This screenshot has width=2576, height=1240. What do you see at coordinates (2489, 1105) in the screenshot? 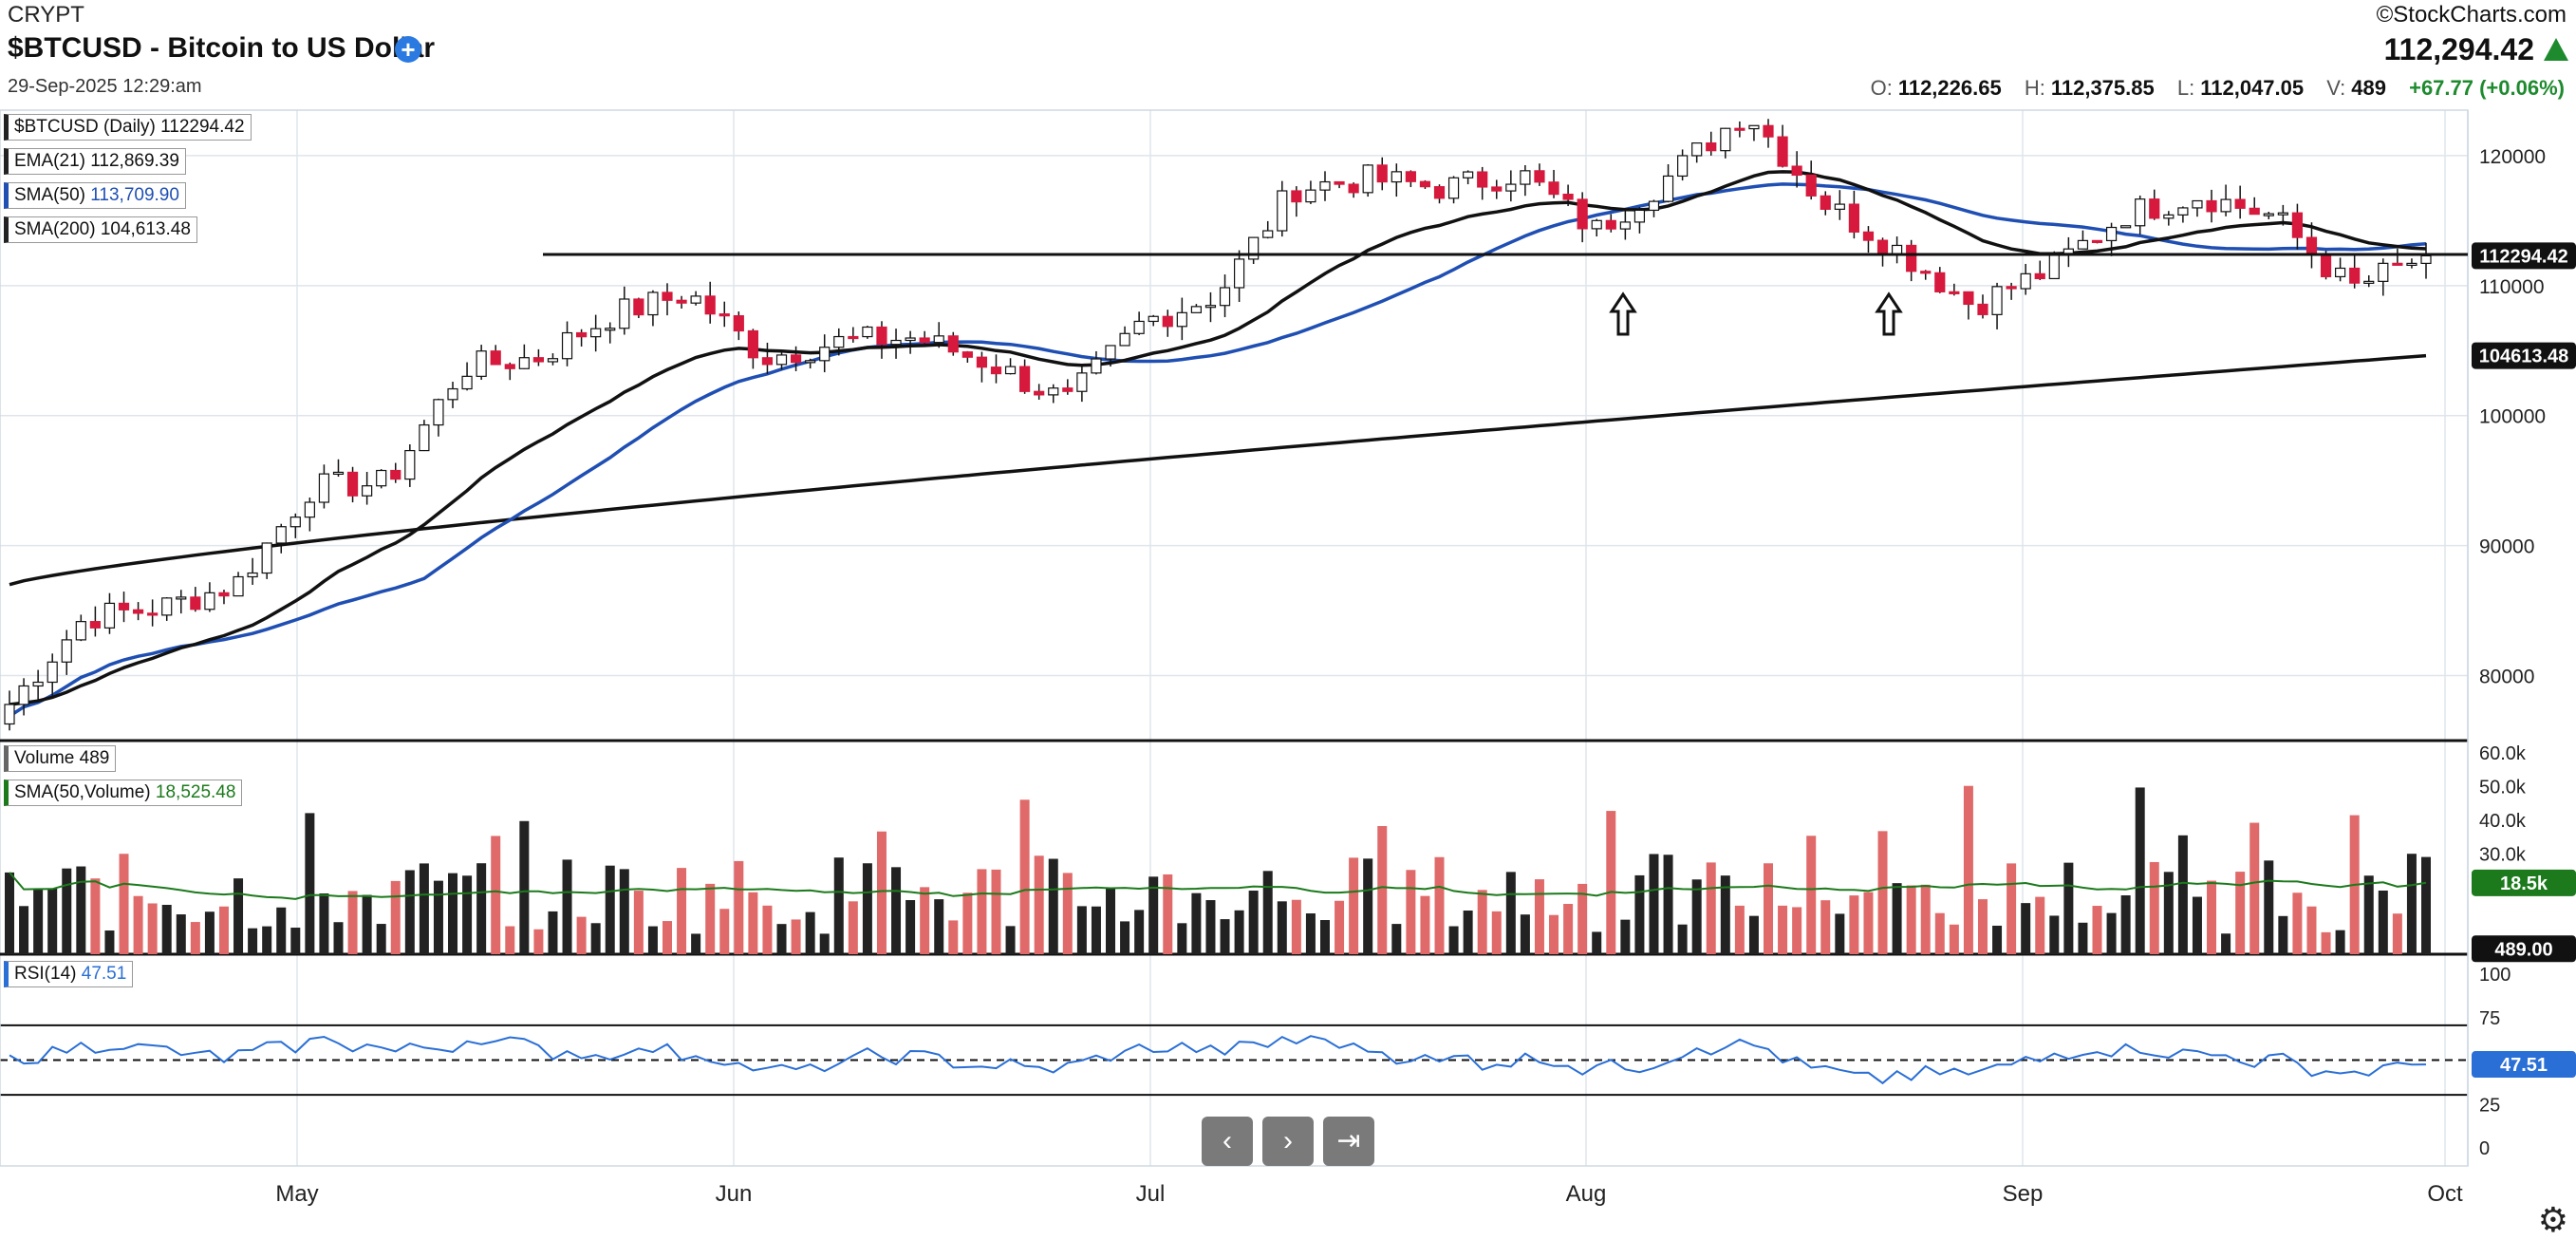
I see `rsi-tick-label: 25` at bounding box center [2489, 1105].